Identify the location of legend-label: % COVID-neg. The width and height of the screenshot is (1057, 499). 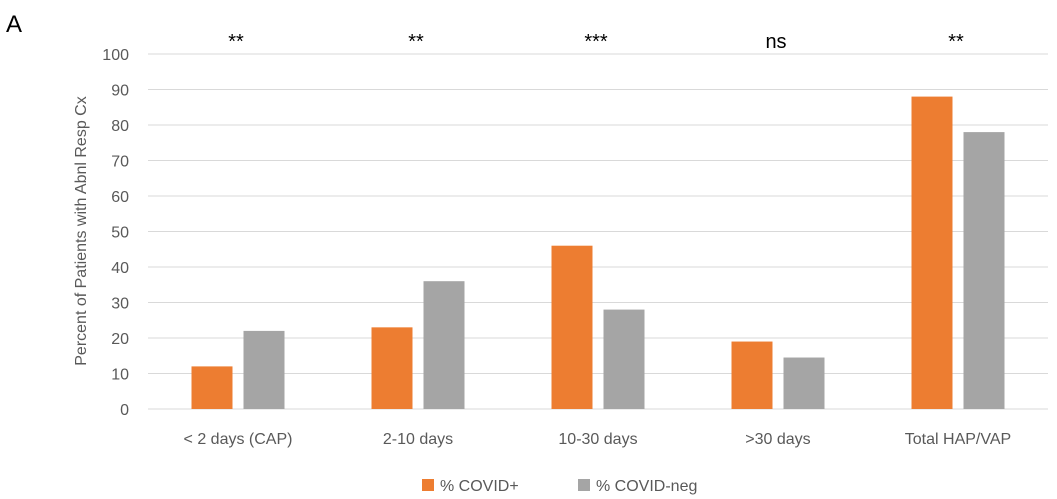
(646, 486).